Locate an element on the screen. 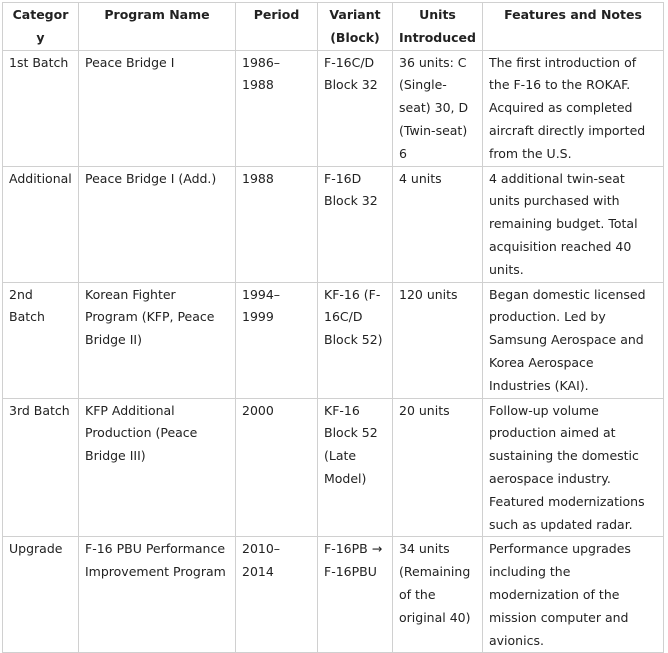  table-cell: 34 units (Remaining of the original 40) is located at coordinates (437, 594).